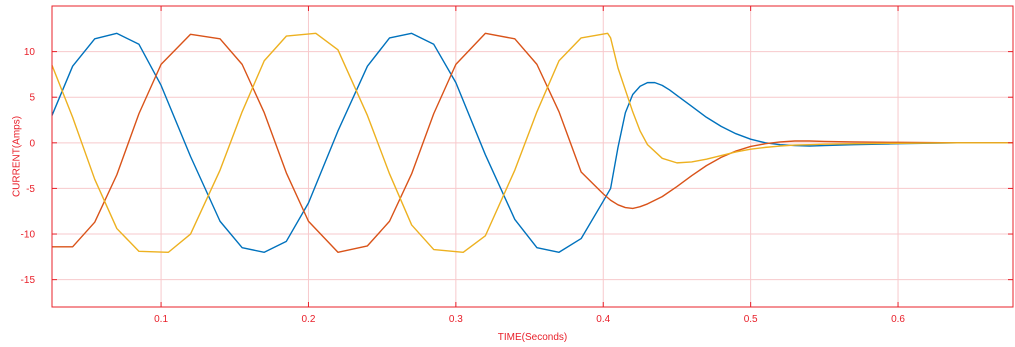 This screenshot has height=347, width=1015. Describe the element at coordinates (751, 319) in the screenshot. I see `x-tick-label: 0.5` at that location.